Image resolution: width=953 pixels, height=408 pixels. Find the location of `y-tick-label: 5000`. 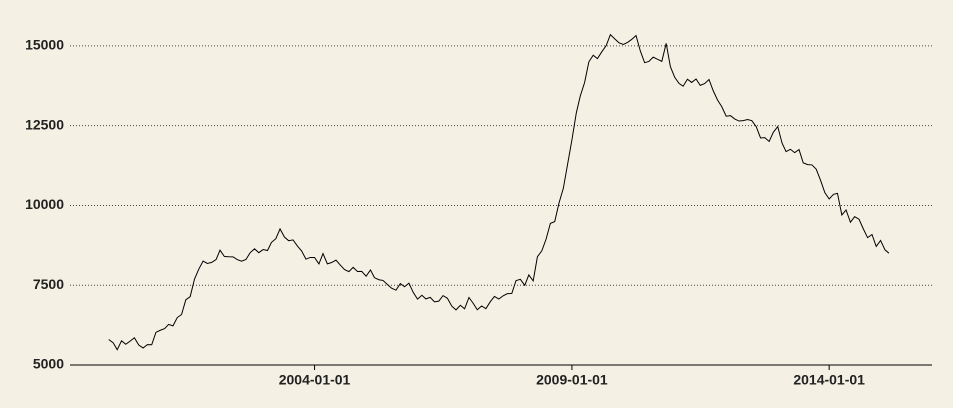

y-tick-label: 5000 is located at coordinates (48, 364).